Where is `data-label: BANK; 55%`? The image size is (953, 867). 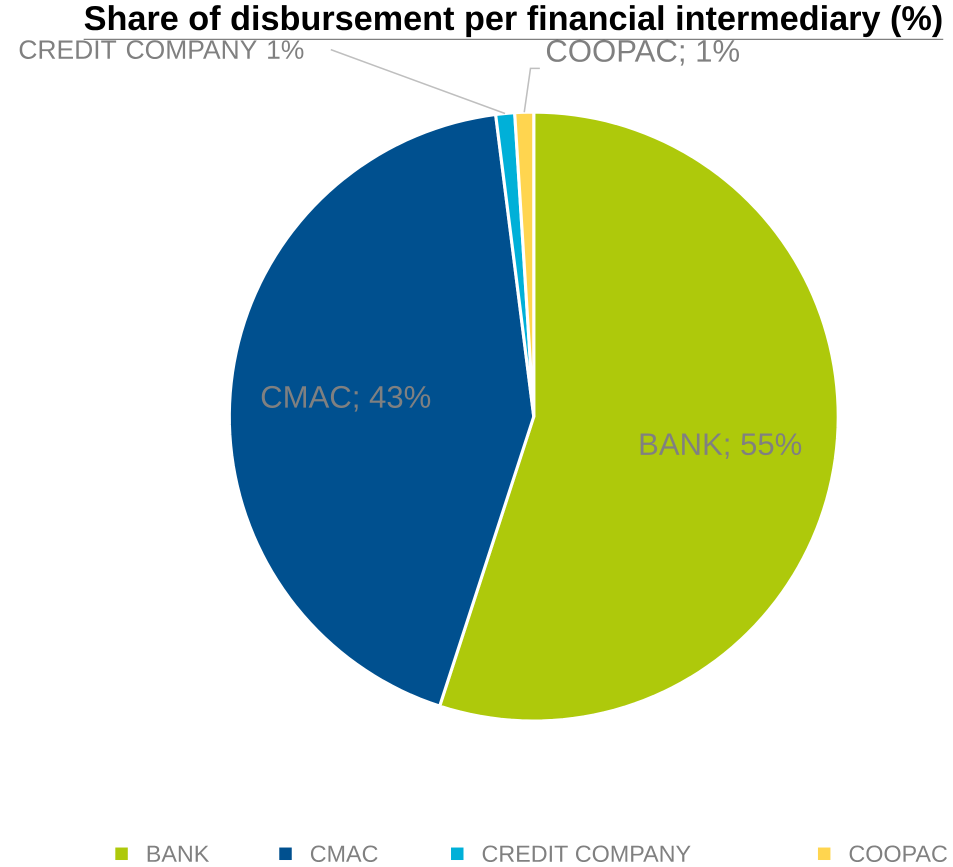 data-label: BANK; 55% is located at coordinates (721, 446).